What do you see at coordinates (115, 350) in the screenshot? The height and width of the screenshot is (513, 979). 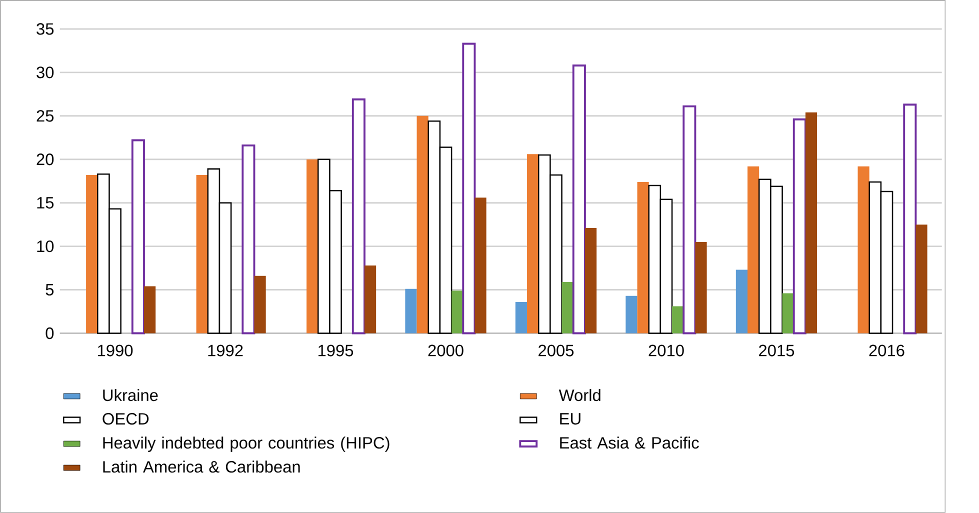 I see `x-tick-label: 1990` at bounding box center [115, 350].